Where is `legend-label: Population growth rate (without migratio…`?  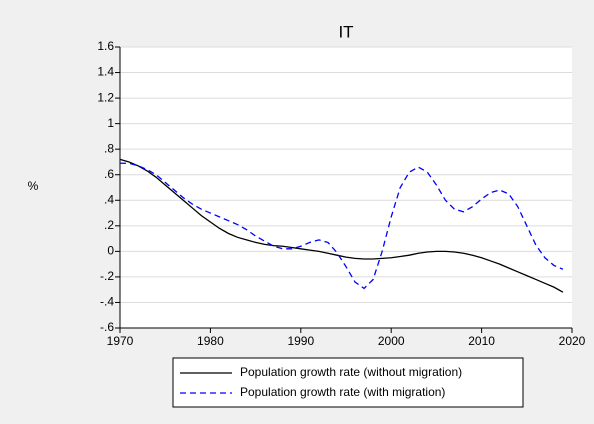
legend-label: Population growth rate (without migratio… is located at coordinates (351, 372).